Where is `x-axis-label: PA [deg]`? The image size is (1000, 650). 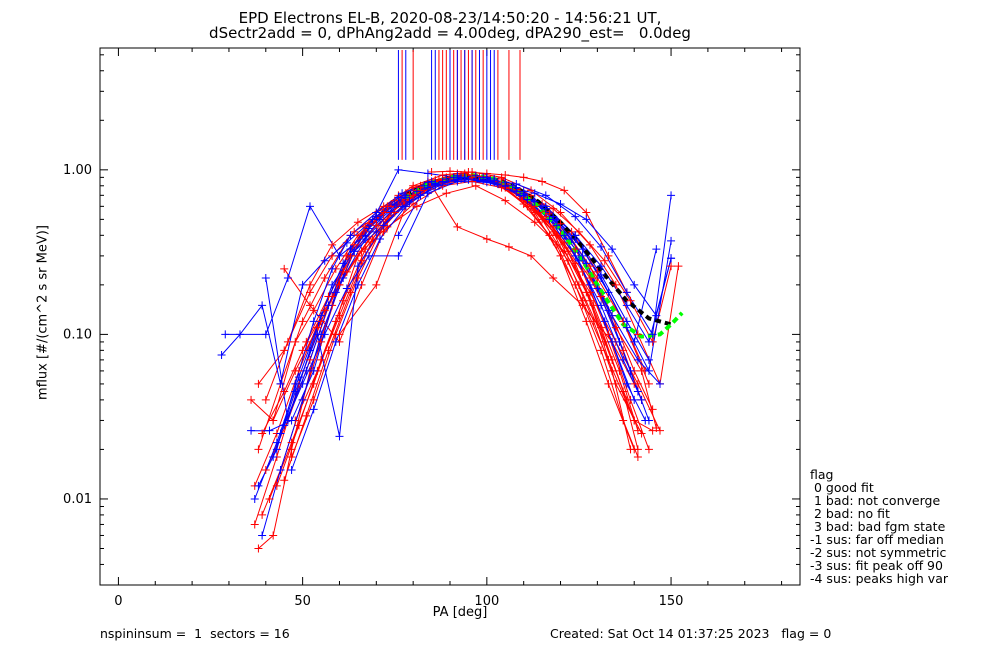
x-axis-label: PA [deg] is located at coordinates (460, 612).